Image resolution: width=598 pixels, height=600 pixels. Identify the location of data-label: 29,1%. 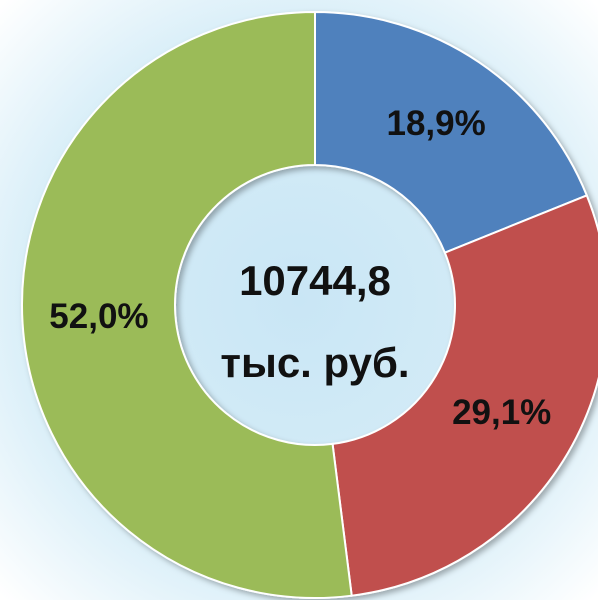
(501, 412).